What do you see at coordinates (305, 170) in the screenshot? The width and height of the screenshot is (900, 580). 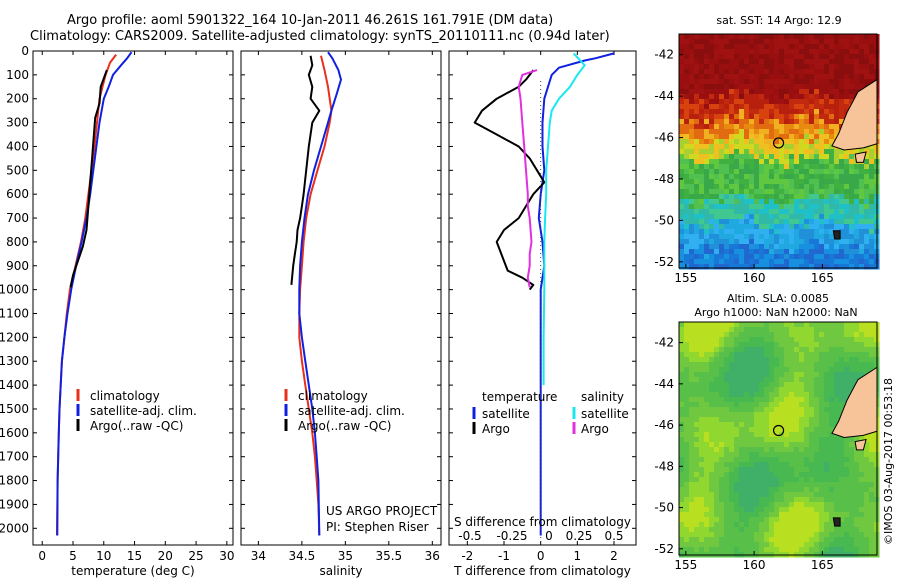 I see `series-line-argo-raw-qc-` at bounding box center [305, 170].